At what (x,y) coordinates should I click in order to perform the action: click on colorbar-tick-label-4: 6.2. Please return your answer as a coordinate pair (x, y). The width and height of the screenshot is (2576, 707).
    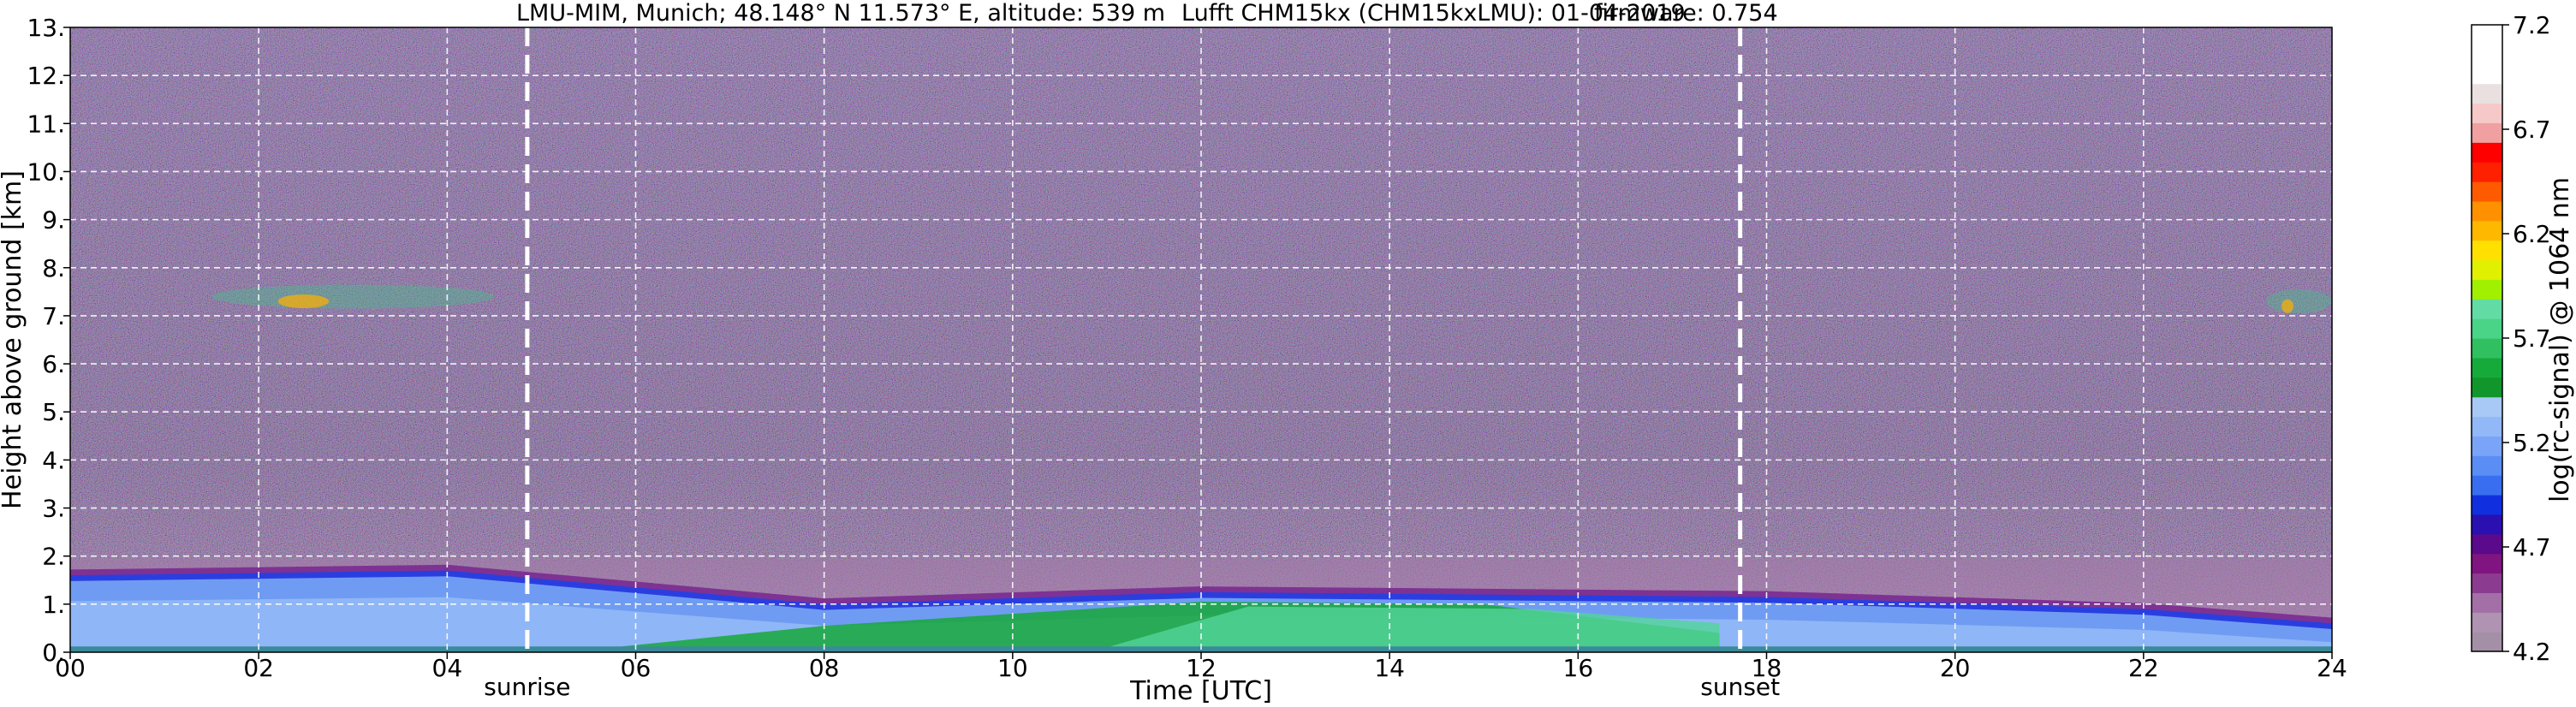
    Looking at the image, I should click on (2532, 234).